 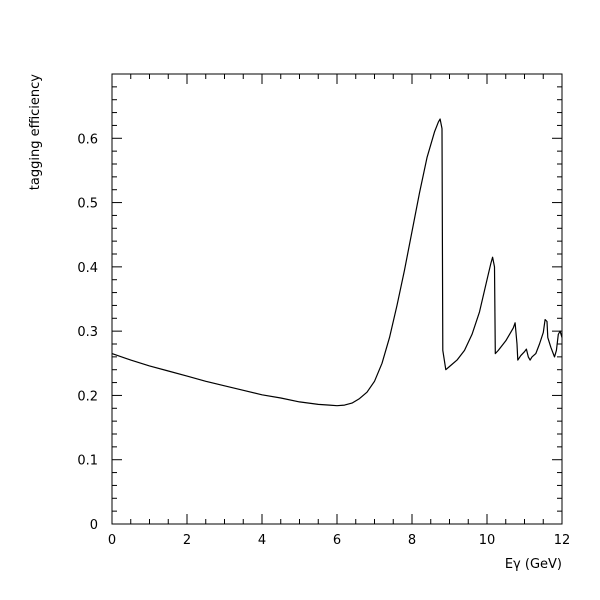 I want to click on y-tick-label: 0.1, so click(x=87, y=461).